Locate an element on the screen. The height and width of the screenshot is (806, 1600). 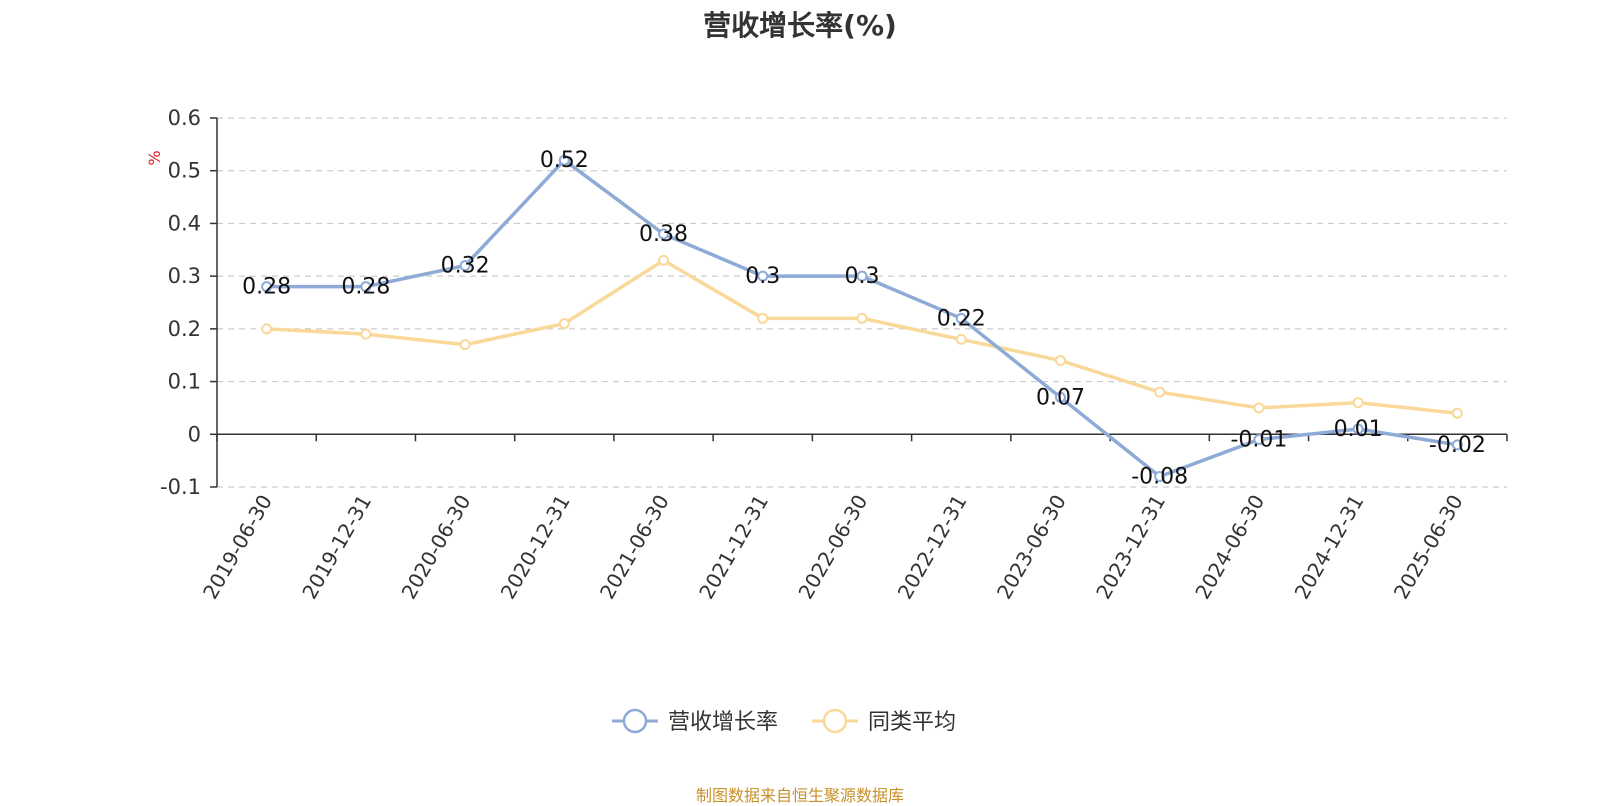
x-tick-label: 2023-06-30 is located at coordinates (1031, 547).